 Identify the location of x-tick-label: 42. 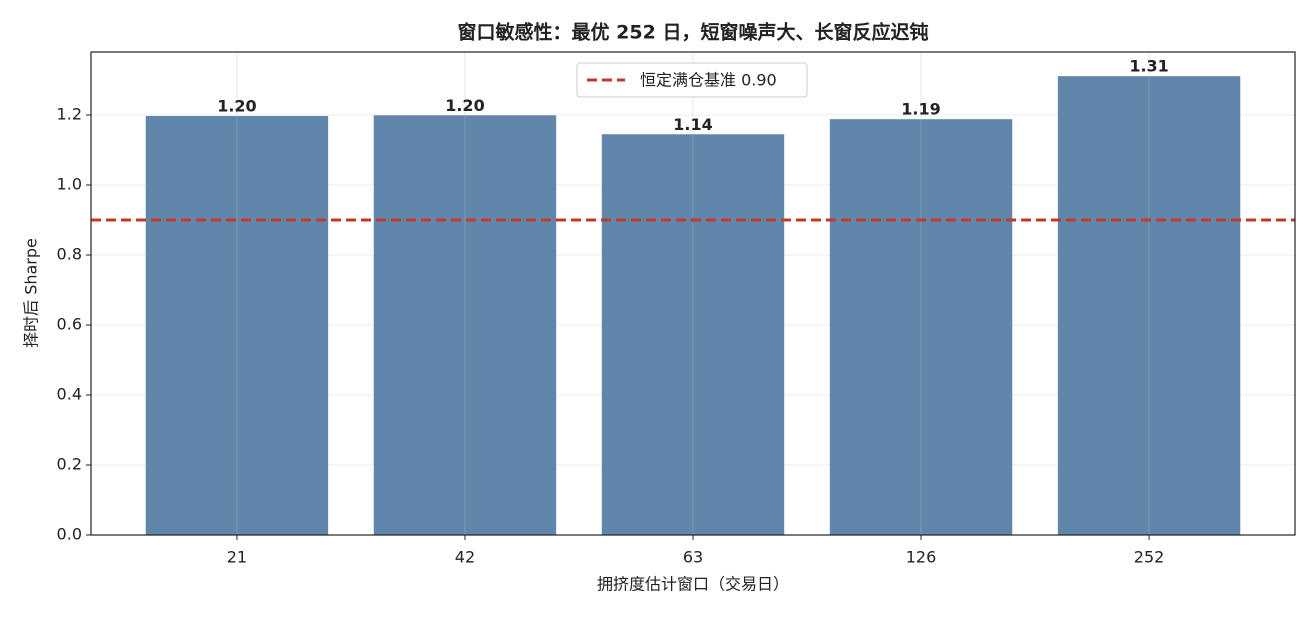
(465, 557).